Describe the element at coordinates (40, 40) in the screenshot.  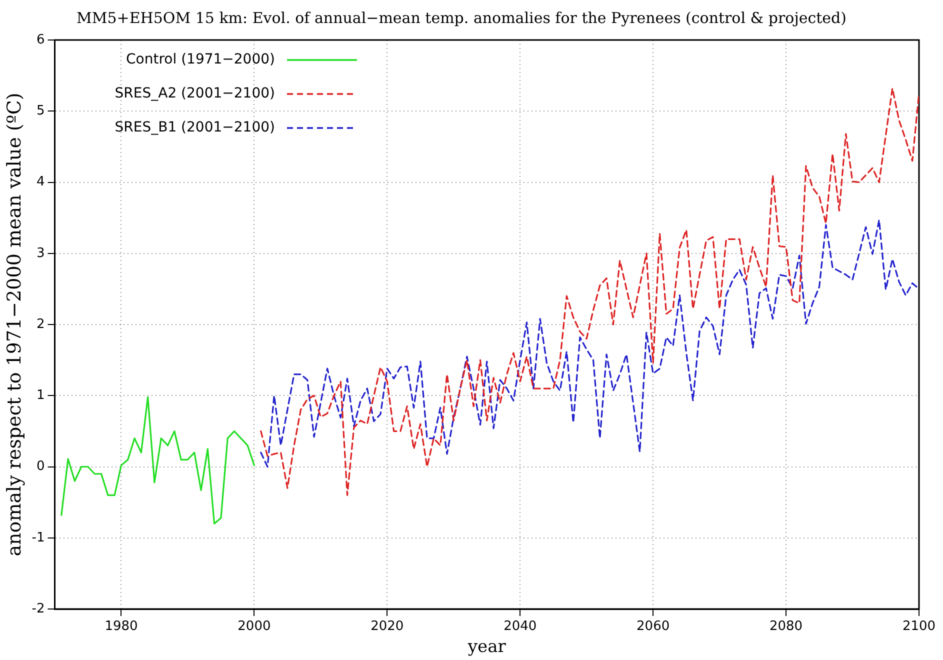
I see `y-tick-label: 6` at that location.